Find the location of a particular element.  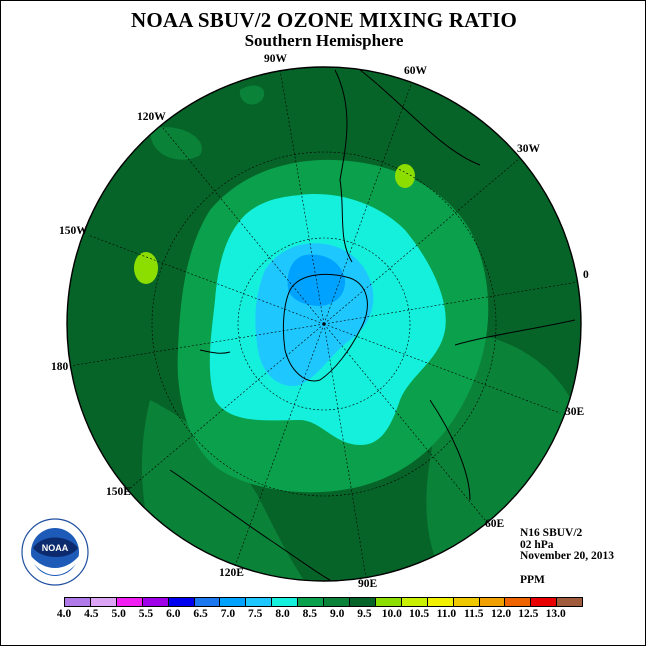

lon-label-150w: 150W is located at coordinates (73, 231).